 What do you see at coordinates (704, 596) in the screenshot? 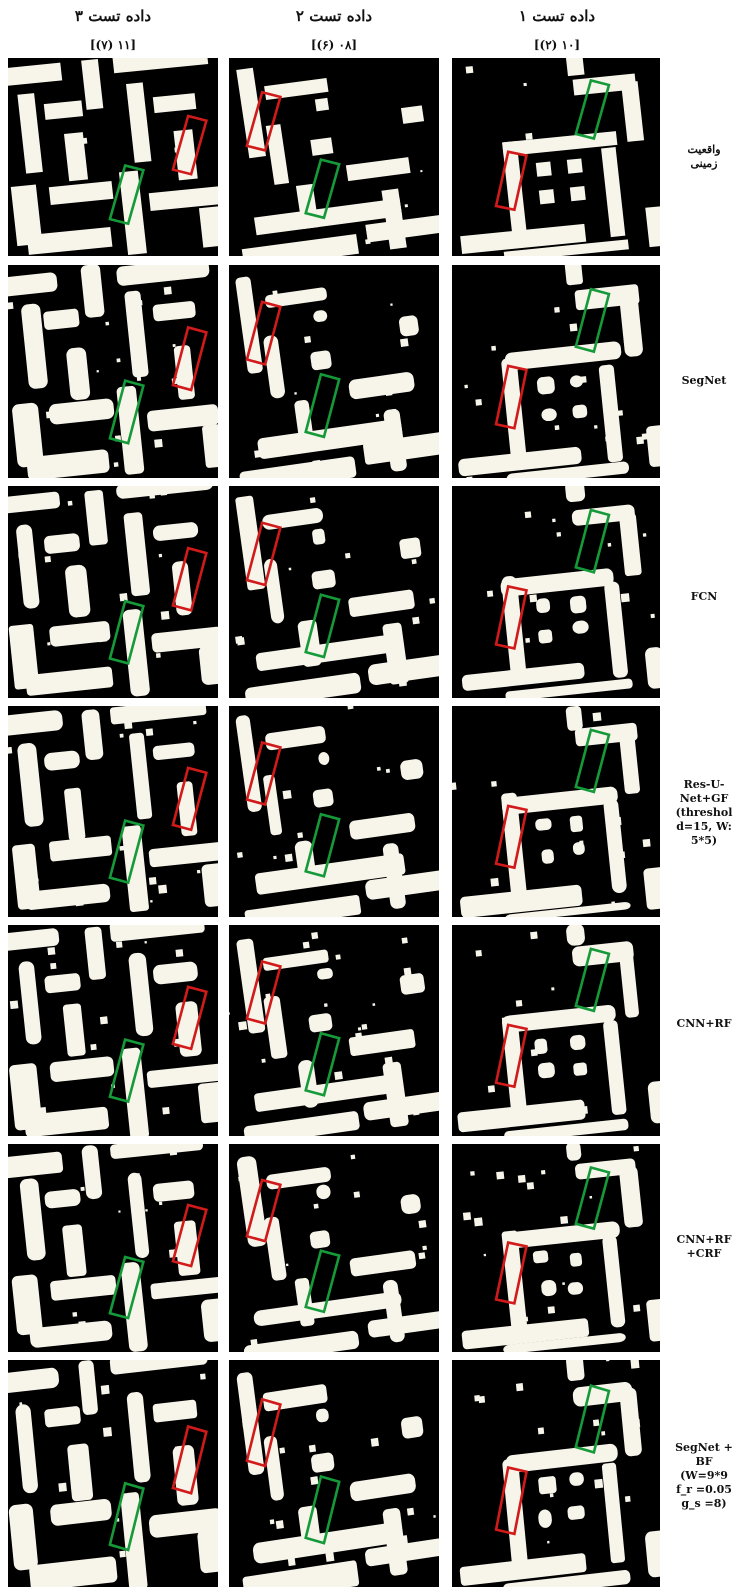
I see `row-label-fcn: FCN` at bounding box center [704, 596].